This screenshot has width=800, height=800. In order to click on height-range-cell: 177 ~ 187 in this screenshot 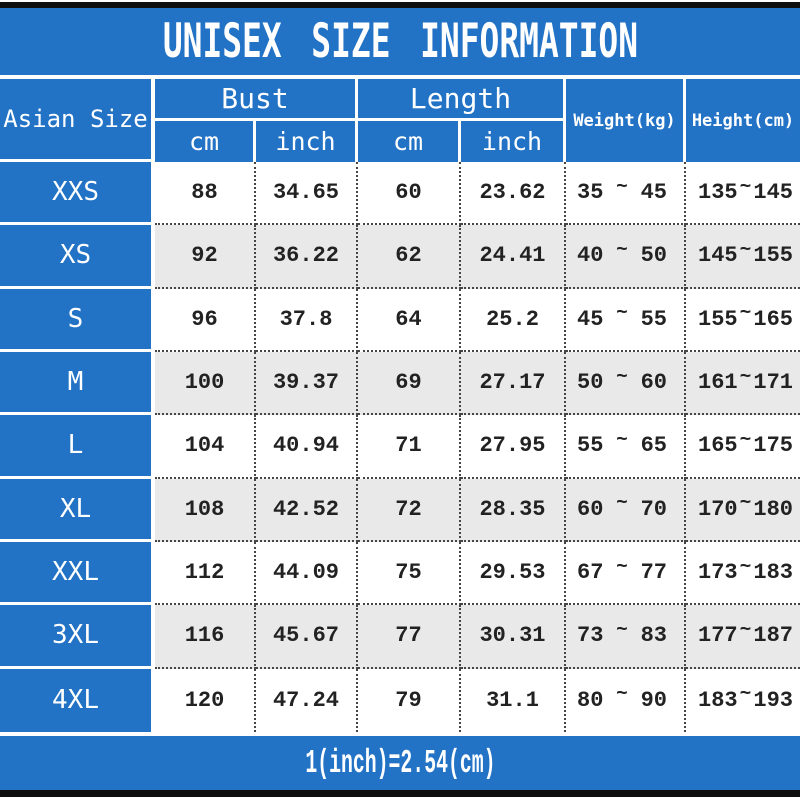, I will do `click(743, 637)`.